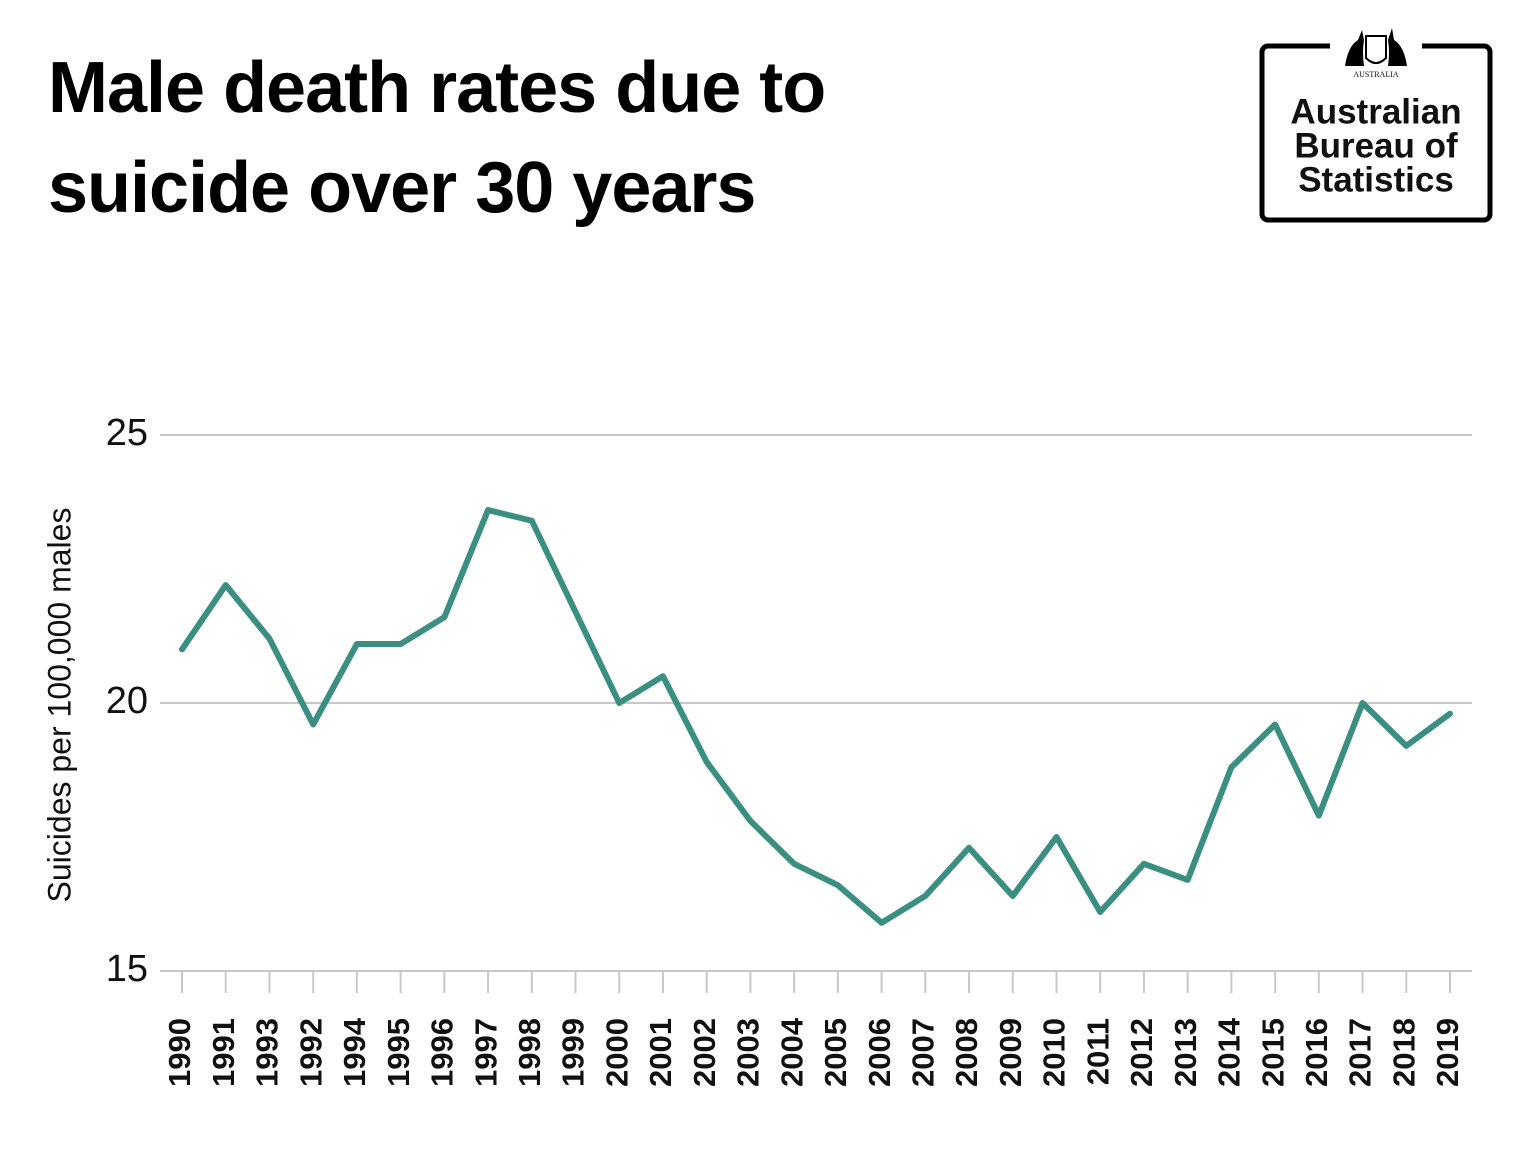 This screenshot has width=1536, height=1166. I want to click on x-tick-label: 2009, so click(1010, 1052).